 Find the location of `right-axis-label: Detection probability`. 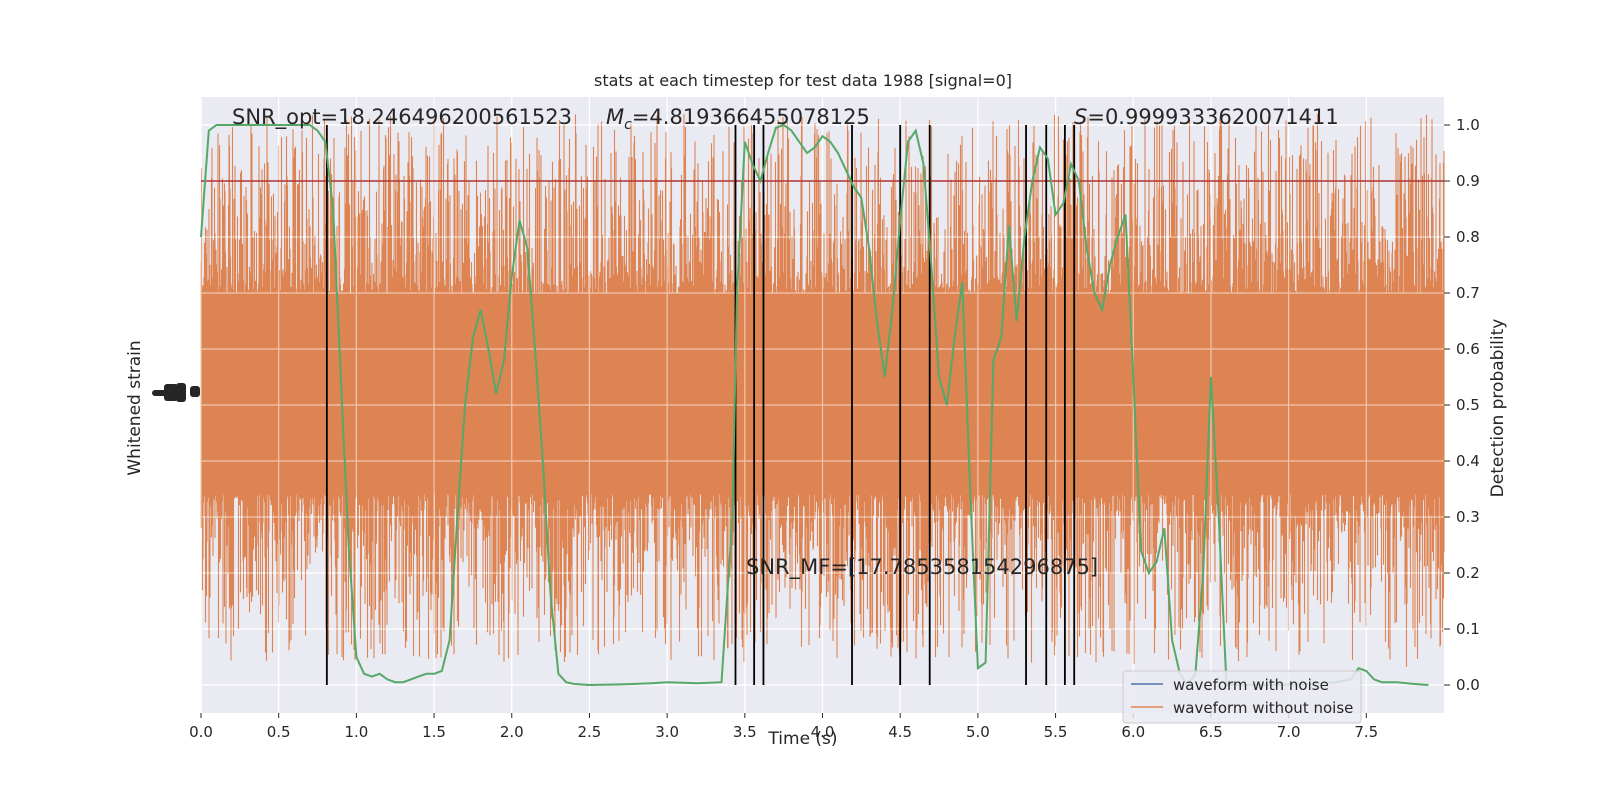

right-axis-label: Detection probability is located at coordinates (1498, 408).